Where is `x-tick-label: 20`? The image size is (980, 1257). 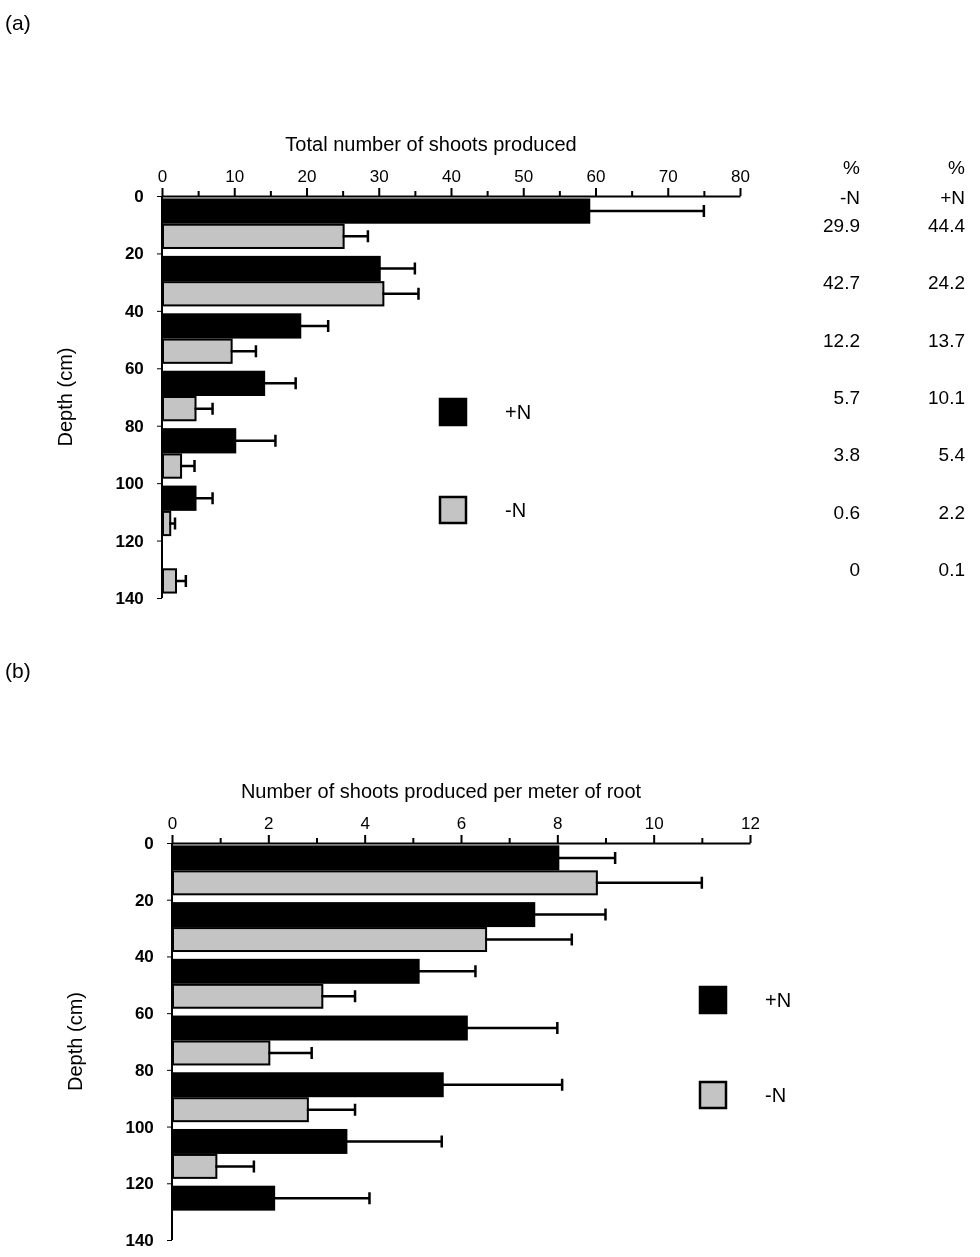
x-tick-label: 20 is located at coordinates (307, 176).